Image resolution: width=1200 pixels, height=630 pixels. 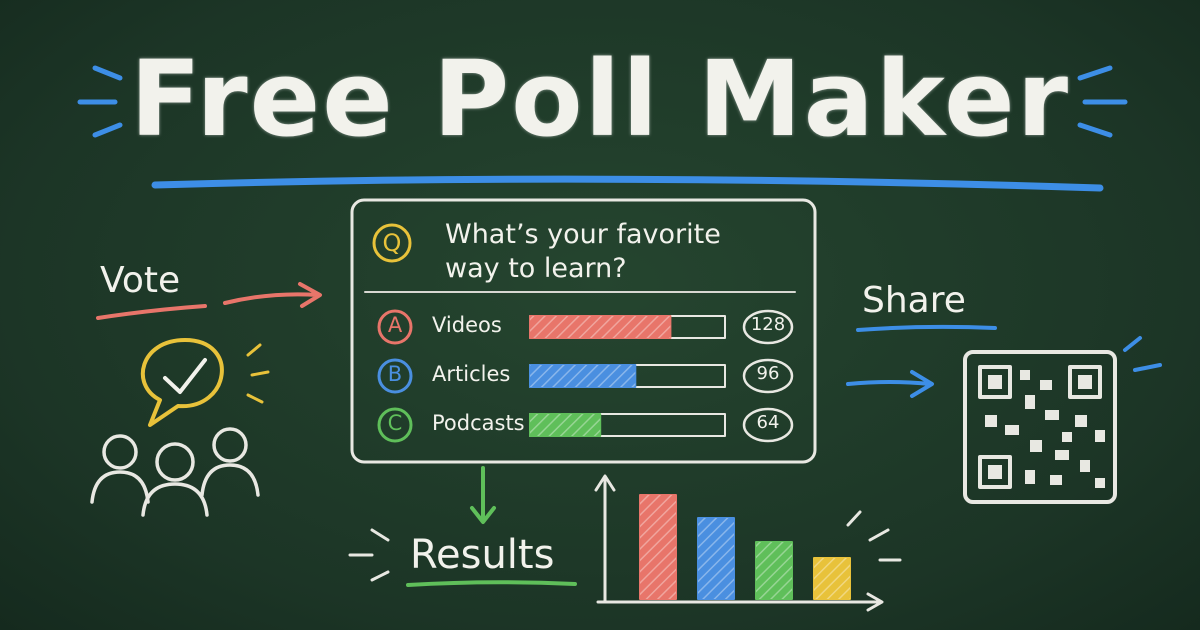 I want to click on share-underline, so click(x=926, y=328).